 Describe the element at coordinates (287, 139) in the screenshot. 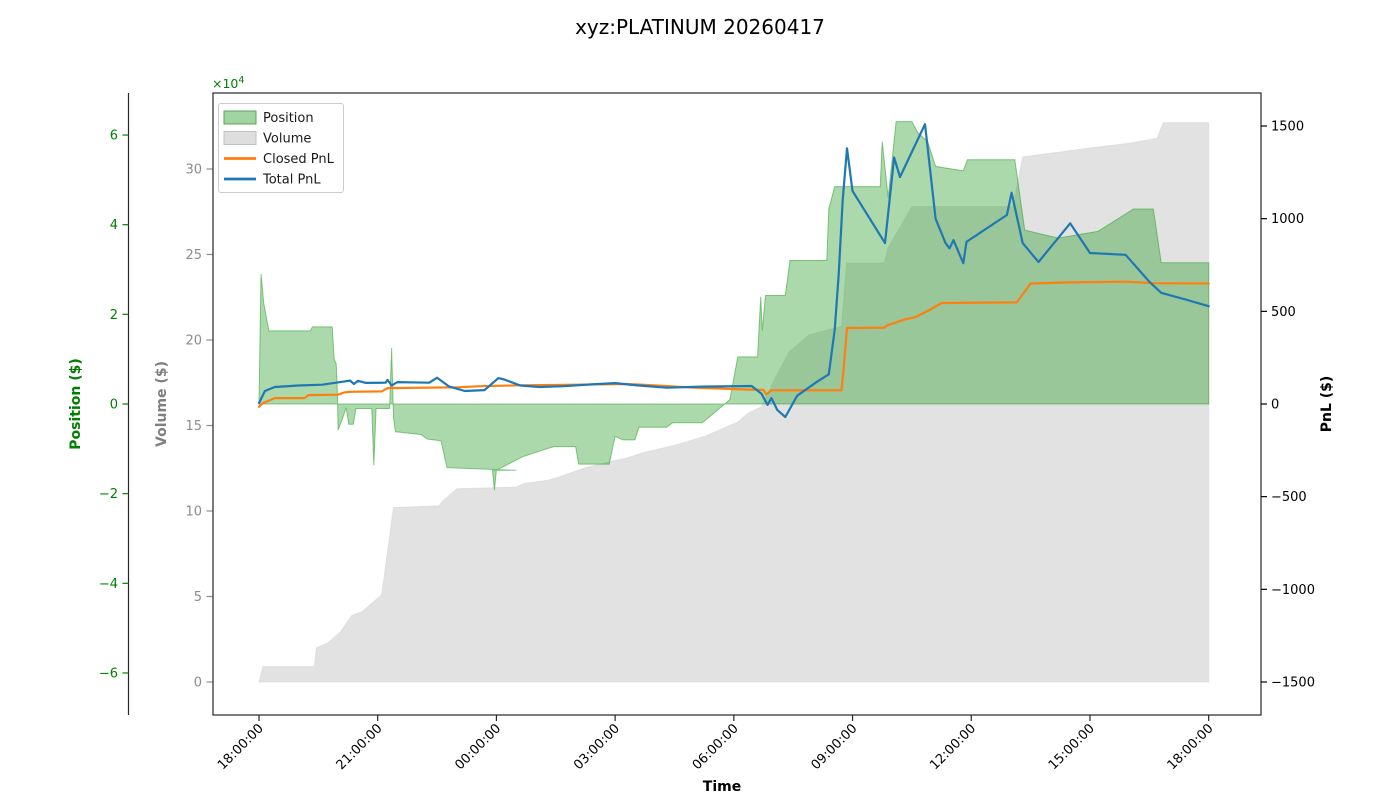

I see `legend-item-label: Volume` at that location.